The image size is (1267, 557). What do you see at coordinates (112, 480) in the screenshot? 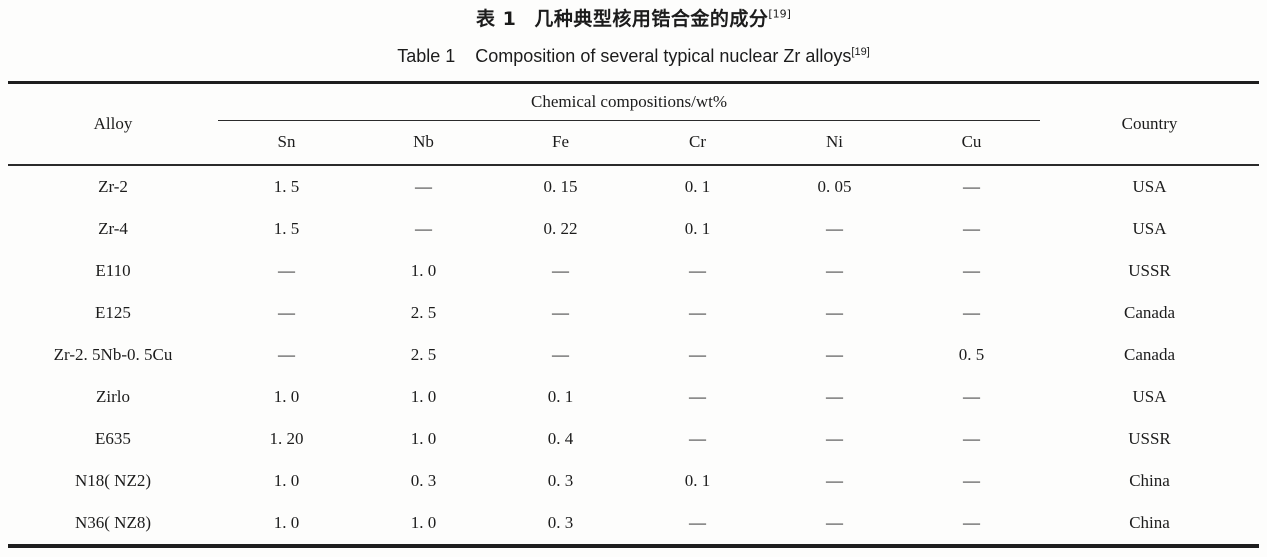
I see `cell-alloy: N18( NZ2)` at bounding box center [112, 480].